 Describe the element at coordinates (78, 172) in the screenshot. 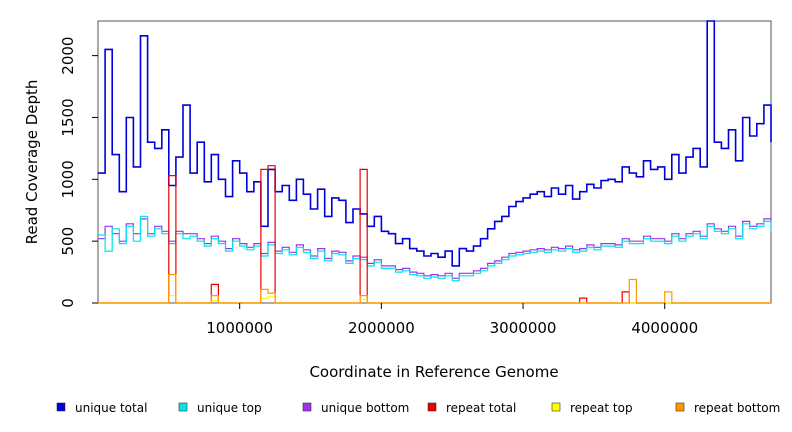

I see `y-axis: 0 500 1000 1500 2000` at that location.